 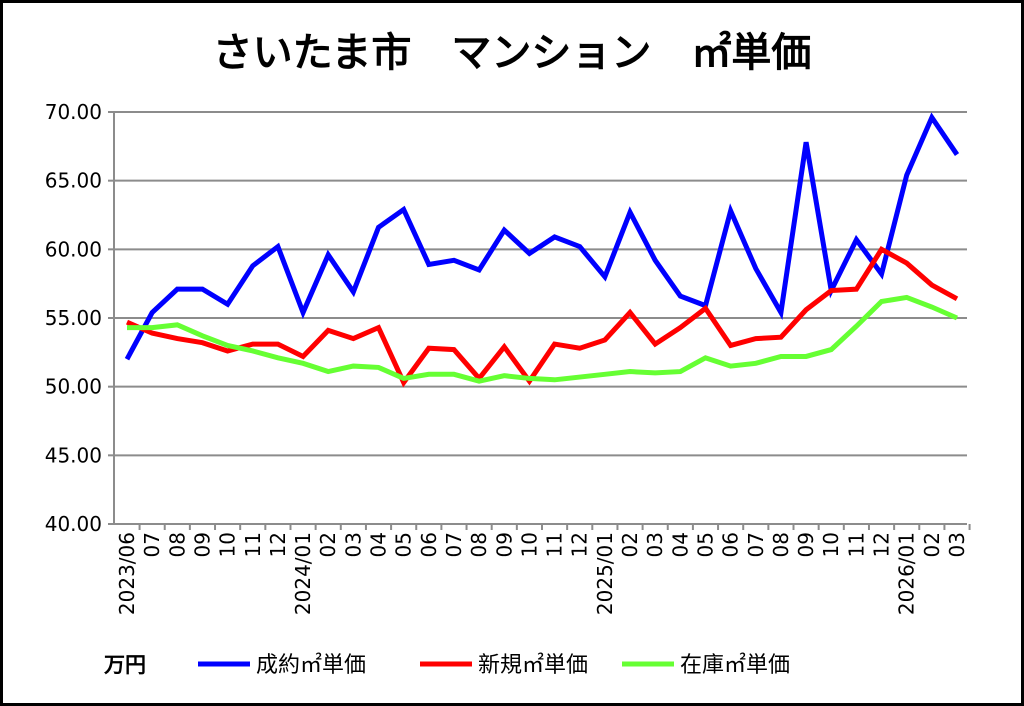 I want to click on x-tick-label: 2024/01, so click(x=303, y=573).